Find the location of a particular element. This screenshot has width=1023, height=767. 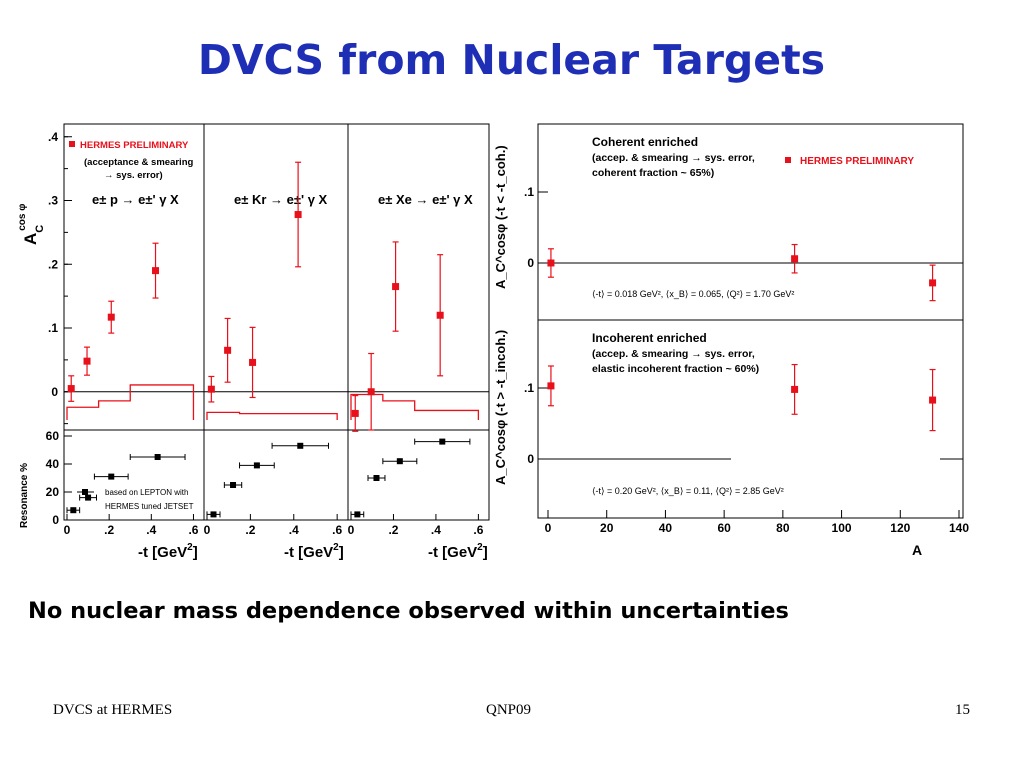

legend-acceptance-2: → sys. error) is located at coordinates (133, 175).